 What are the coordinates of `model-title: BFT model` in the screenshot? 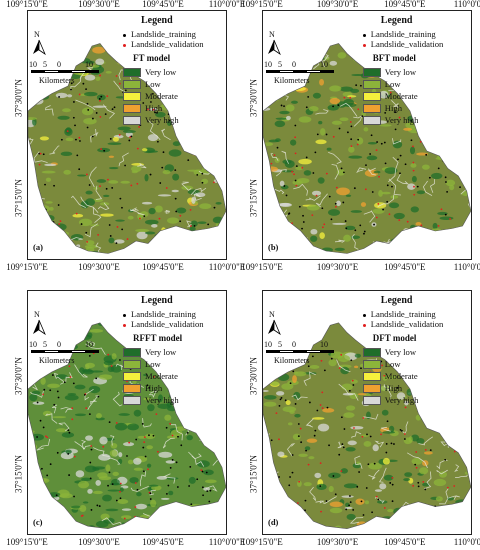 It's located at (394, 58).